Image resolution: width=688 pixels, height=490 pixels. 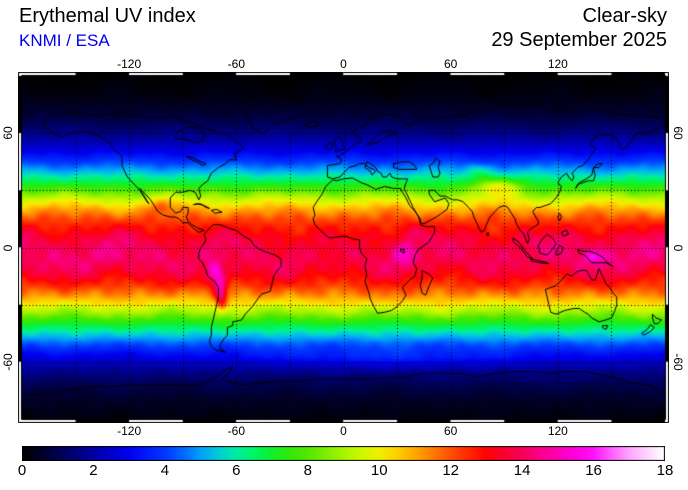 I want to click on colorbar-tick-label: 0, so click(x=22, y=470).